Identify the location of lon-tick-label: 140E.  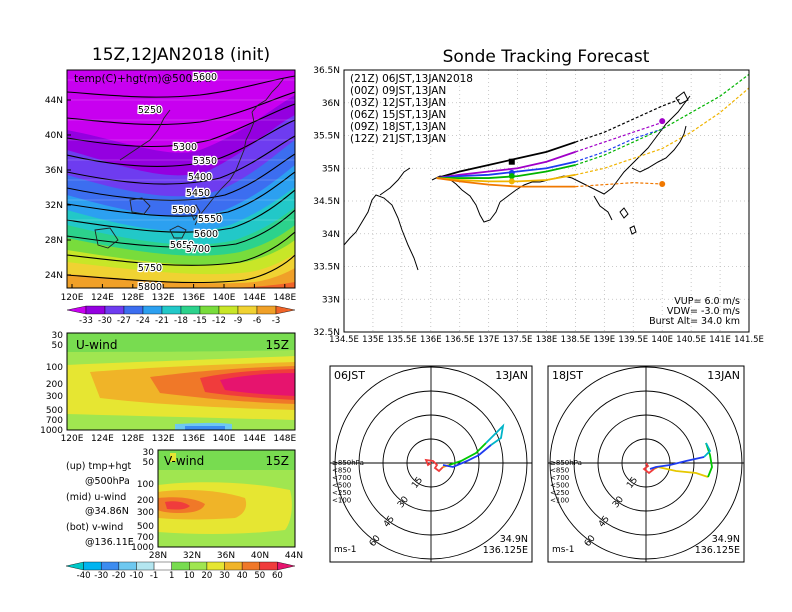
(224, 298).